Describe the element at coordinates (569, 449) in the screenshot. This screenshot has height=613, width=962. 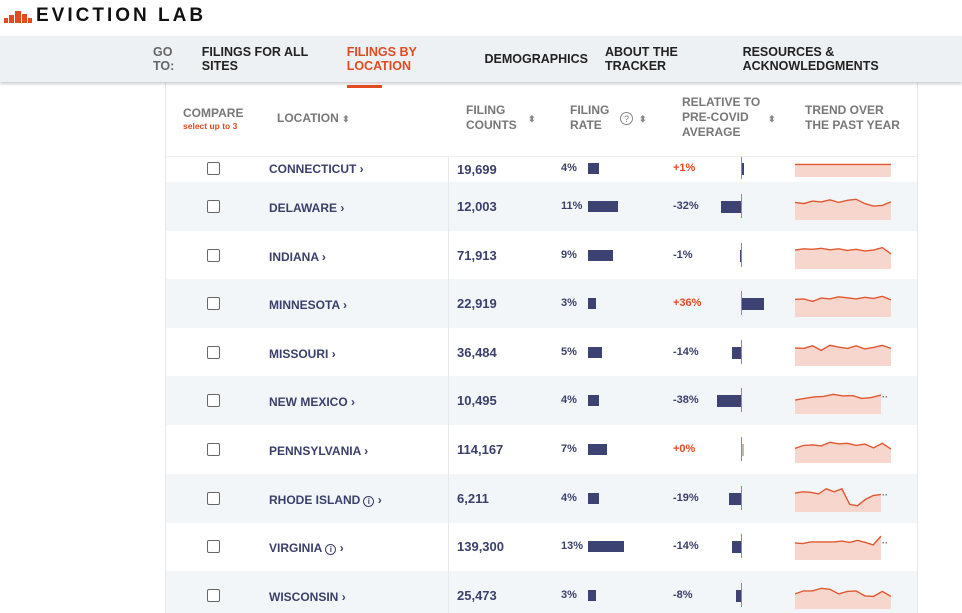
I see `filing-rate: 7%` at that location.